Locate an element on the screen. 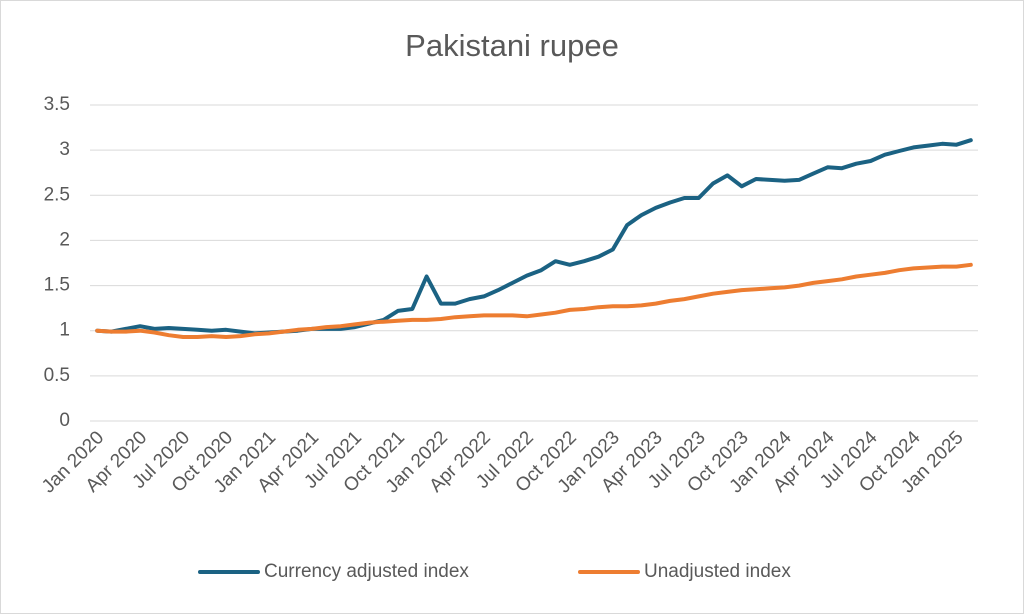  y-tick-label: 3.5 is located at coordinates (57, 104).